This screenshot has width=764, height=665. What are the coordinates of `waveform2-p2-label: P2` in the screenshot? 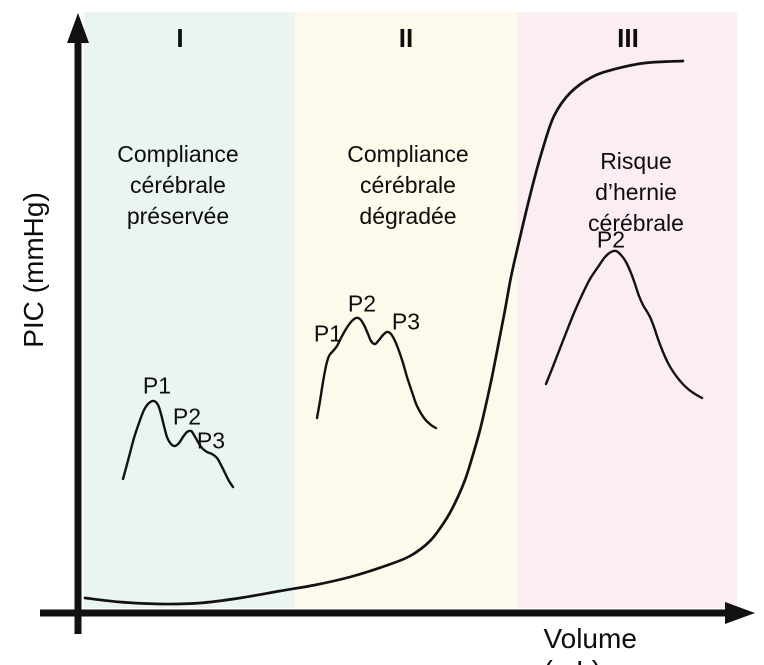 It's located at (362, 303).